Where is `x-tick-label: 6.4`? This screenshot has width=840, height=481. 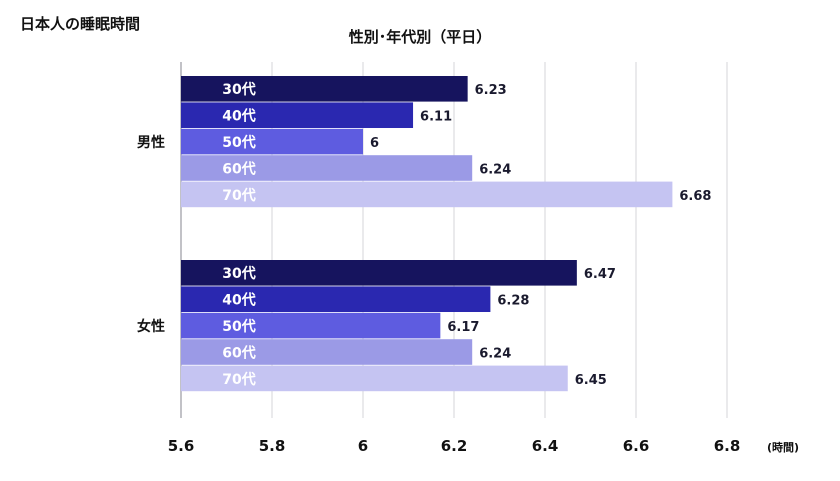 x-tick-label: 6.4 is located at coordinates (545, 446).